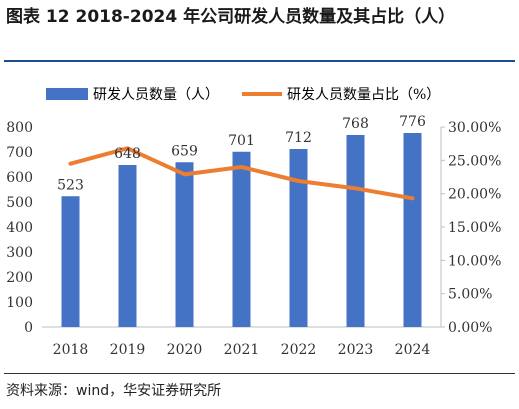  Describe the element at coordinates (474, 228) in the screenshot. I see `right-axis-tick-label: 15.00%` at that location.